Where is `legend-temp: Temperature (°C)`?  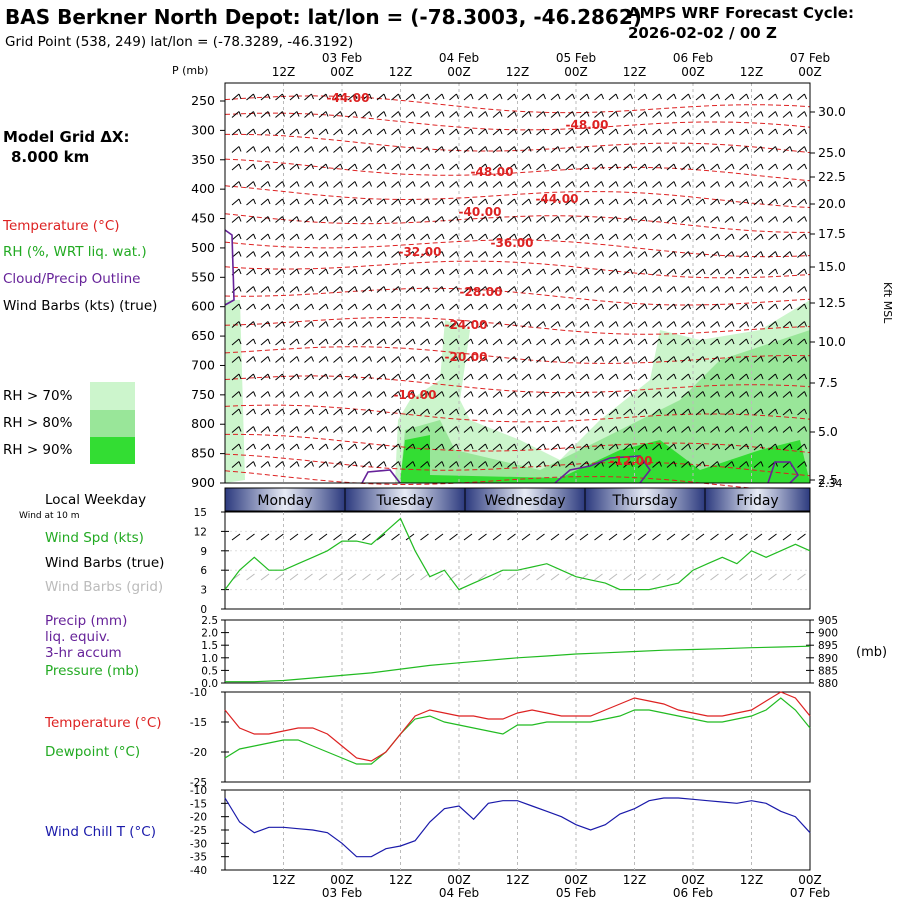 legend-temp: Temperature (°C) is located at coordinates (103, 723).